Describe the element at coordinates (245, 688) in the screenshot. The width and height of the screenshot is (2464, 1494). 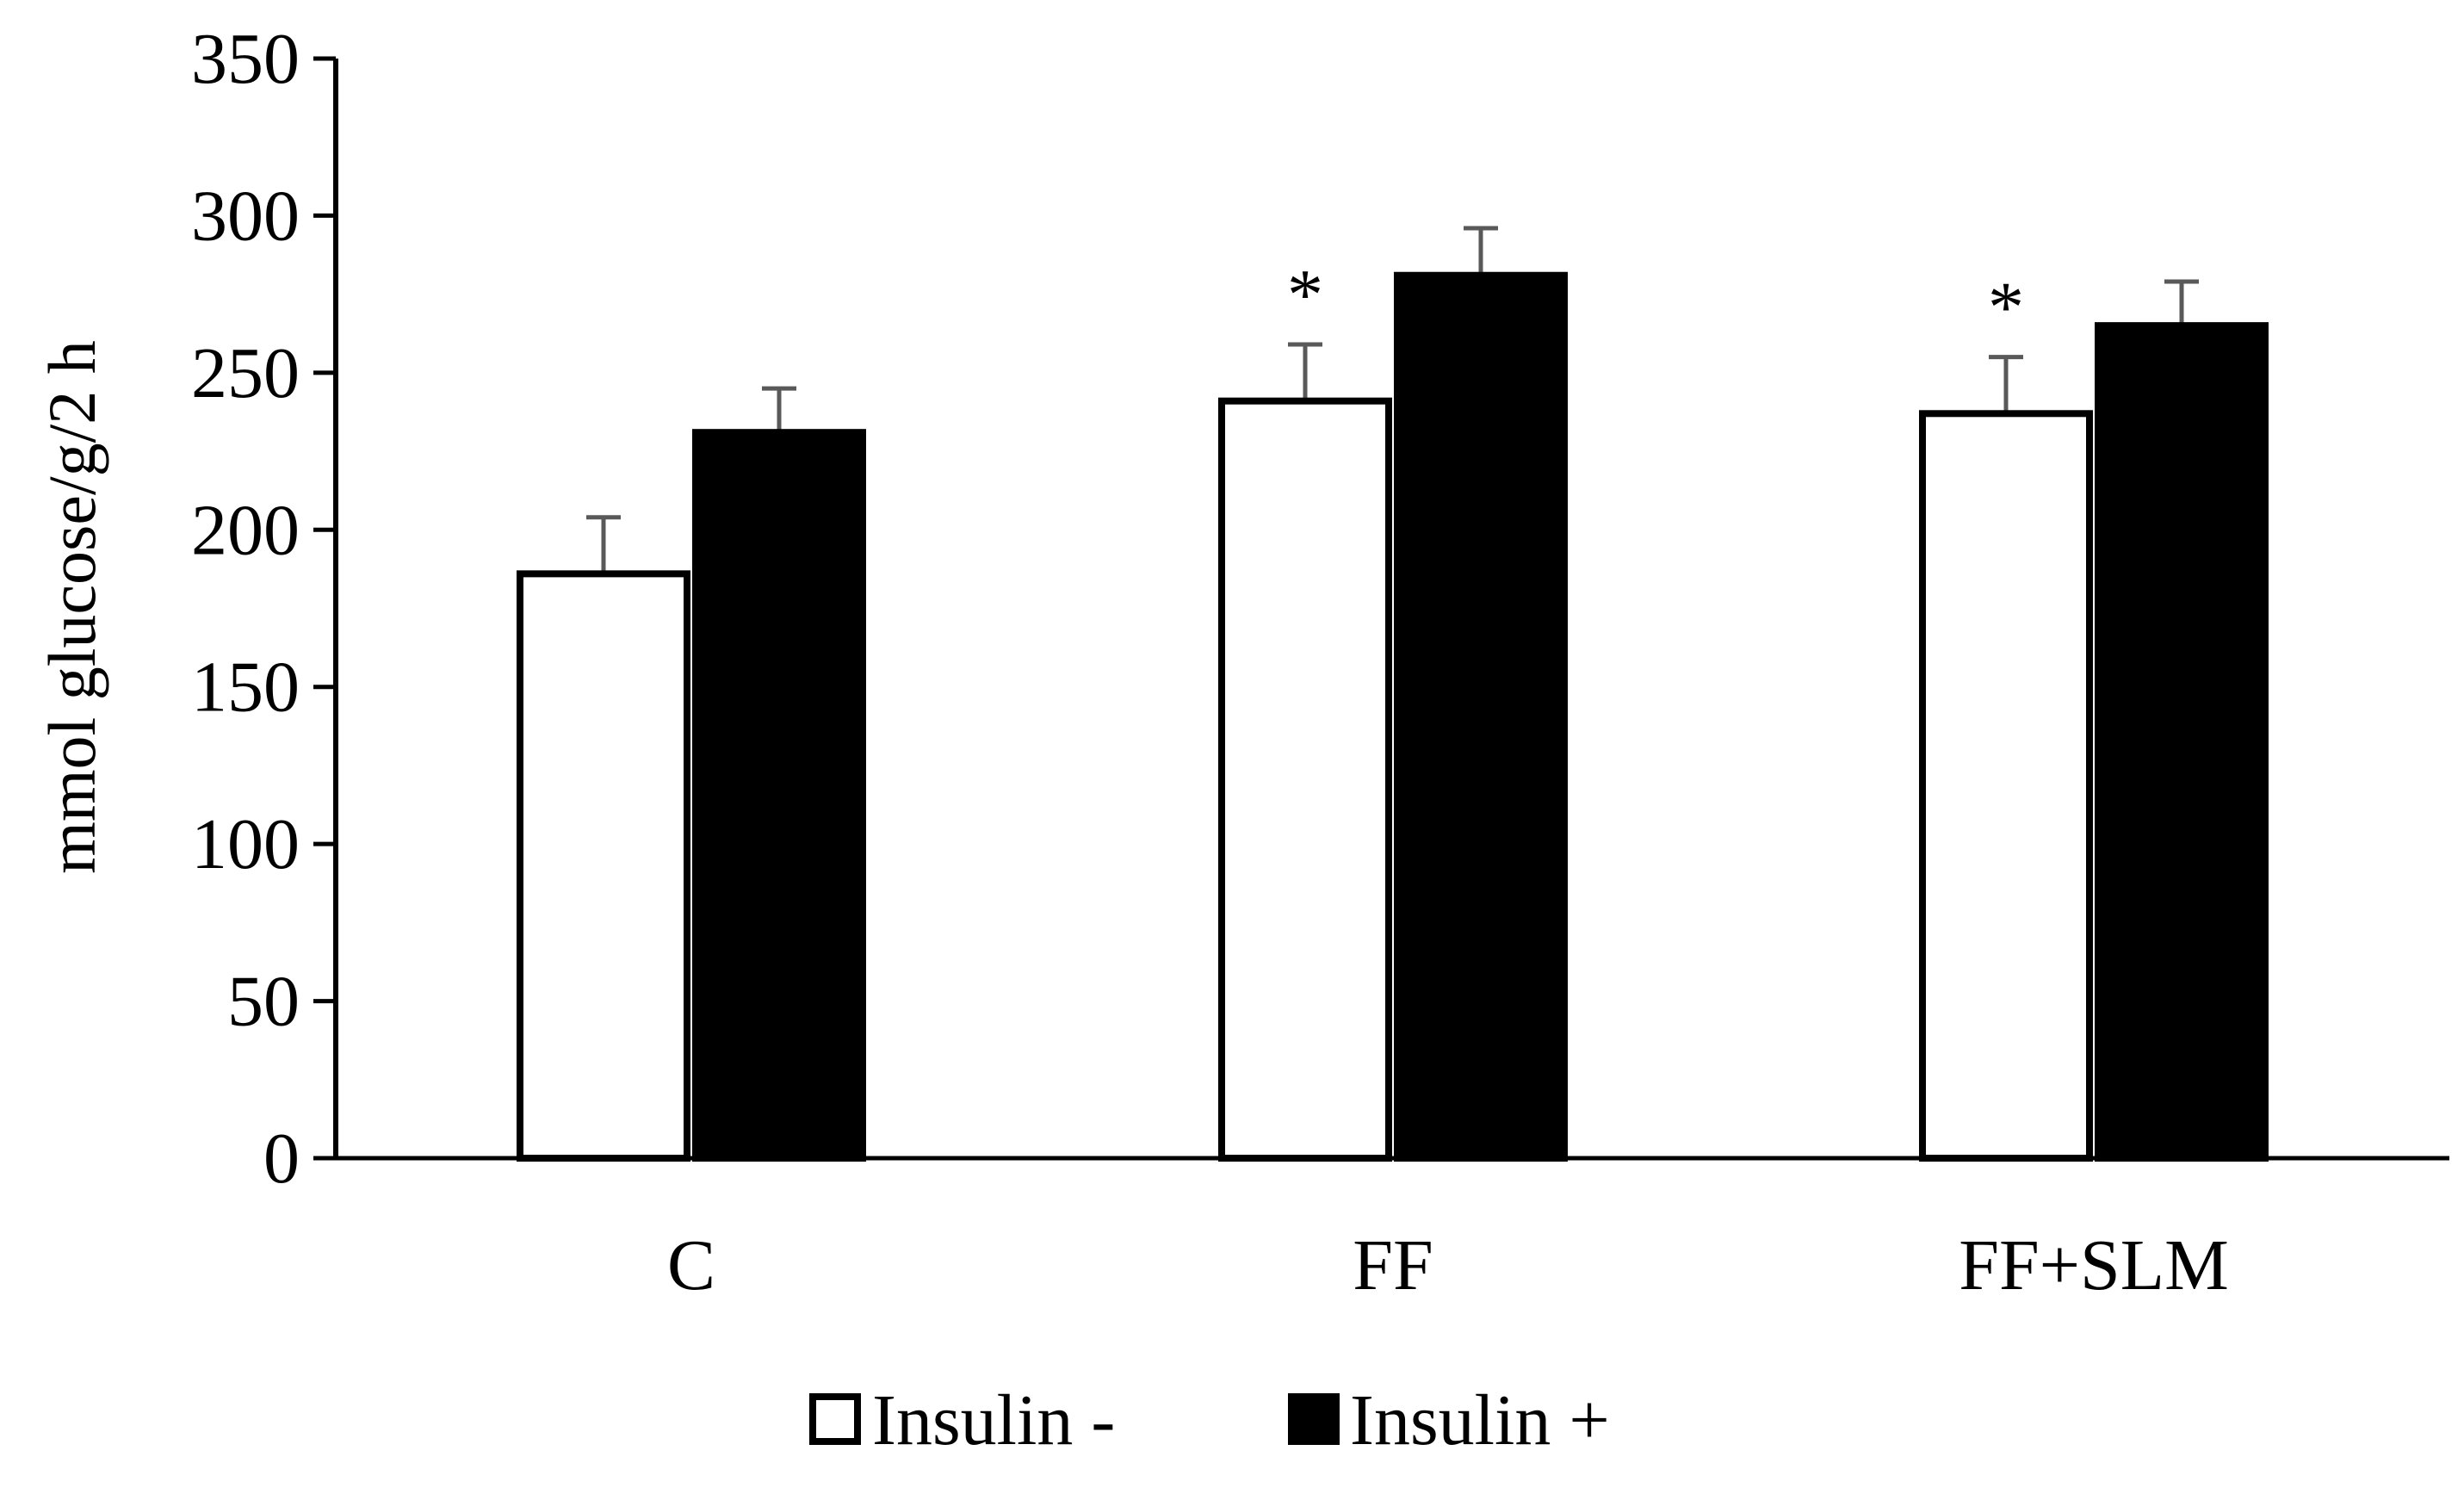
I see `y-tick-label: 150` at that location.